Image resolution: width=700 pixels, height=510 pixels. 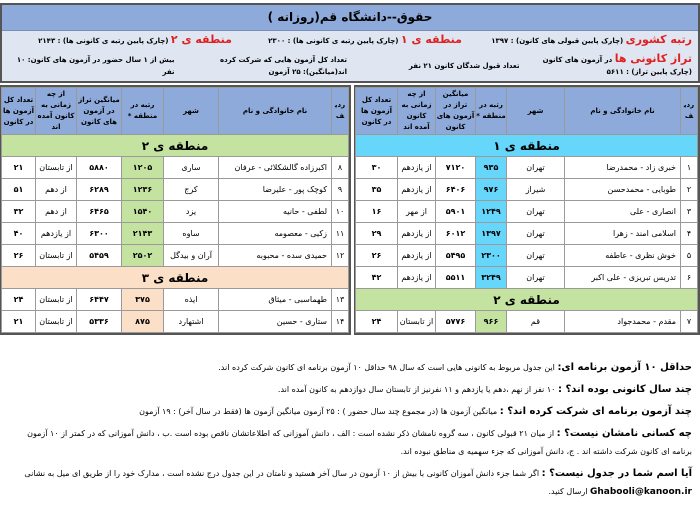 What do you see at coordinates (275, 255) in the screenshot?
I see `student-name: حمیدی سده - محبوبه` at bounding box center [275, 255].